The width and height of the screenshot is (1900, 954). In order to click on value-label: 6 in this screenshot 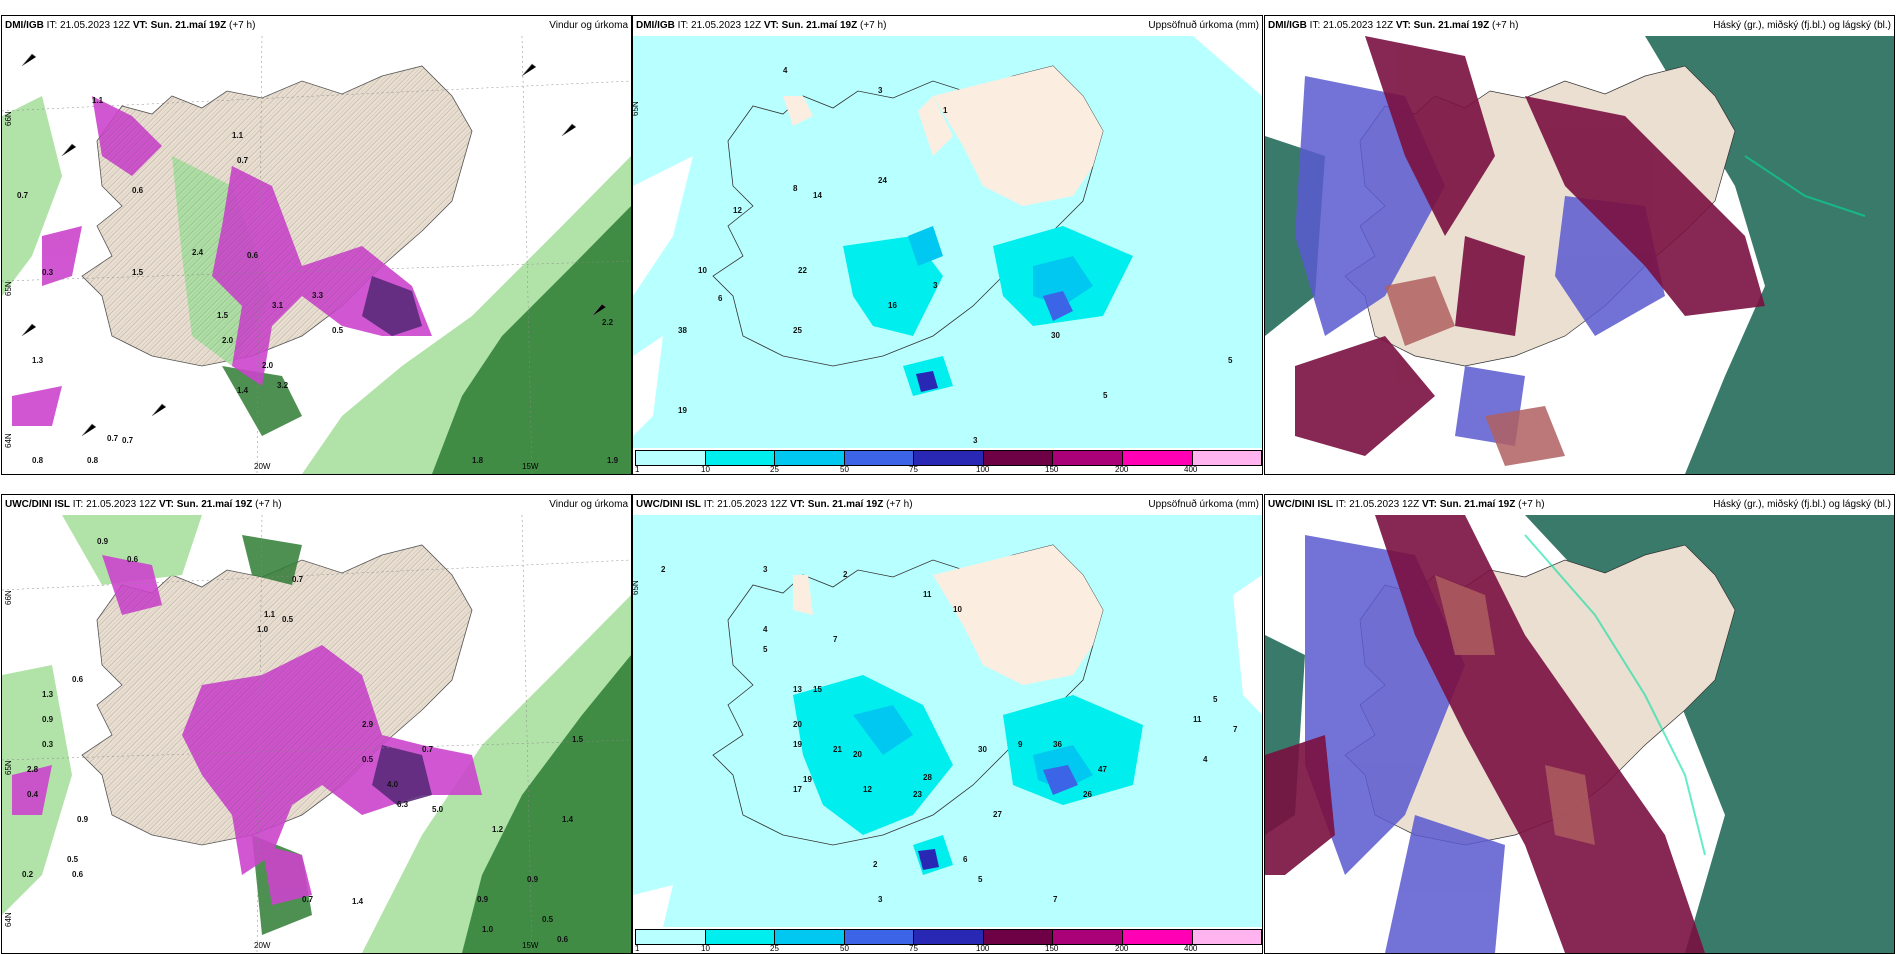, I will do `click(965, 859)`.